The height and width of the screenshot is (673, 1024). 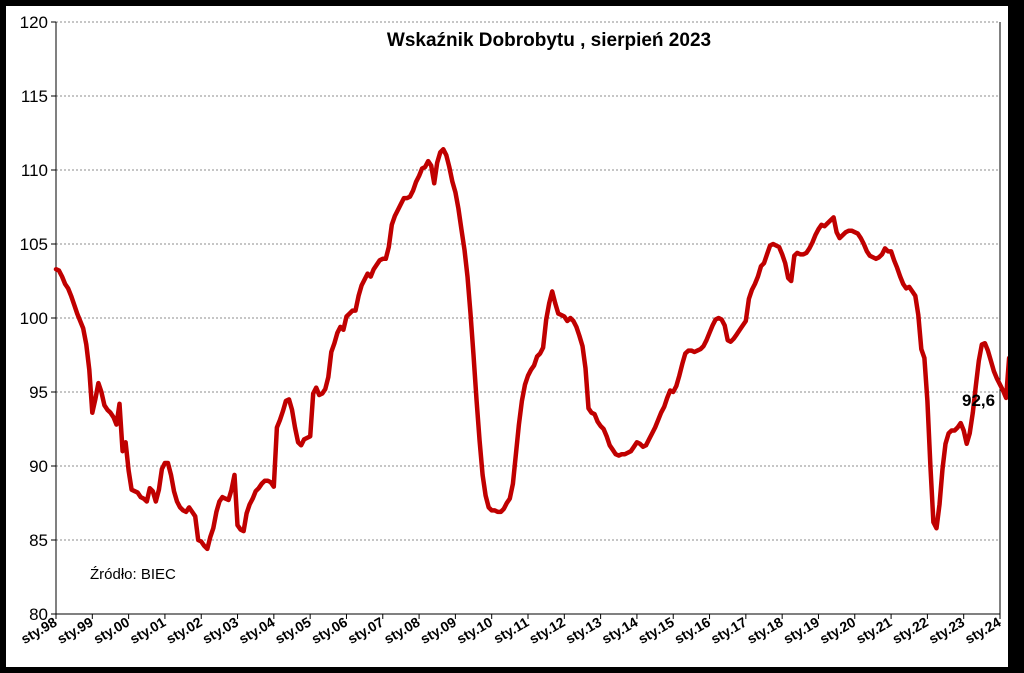 I want to click on x-tick-label-sty.09: sty.09, so click(x=438, y=630).